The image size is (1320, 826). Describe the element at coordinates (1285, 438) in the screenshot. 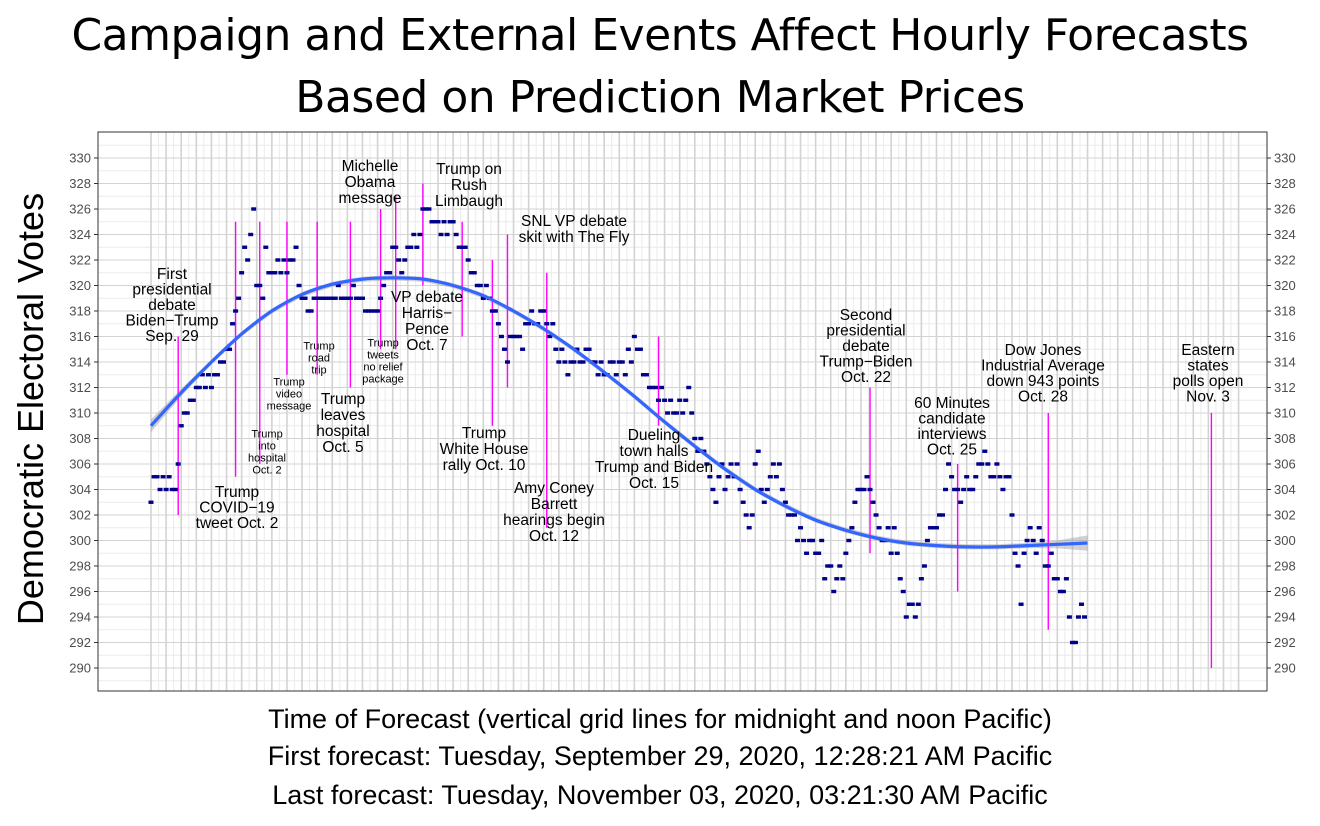

I see `y-tick-label-right: 308` at that location.